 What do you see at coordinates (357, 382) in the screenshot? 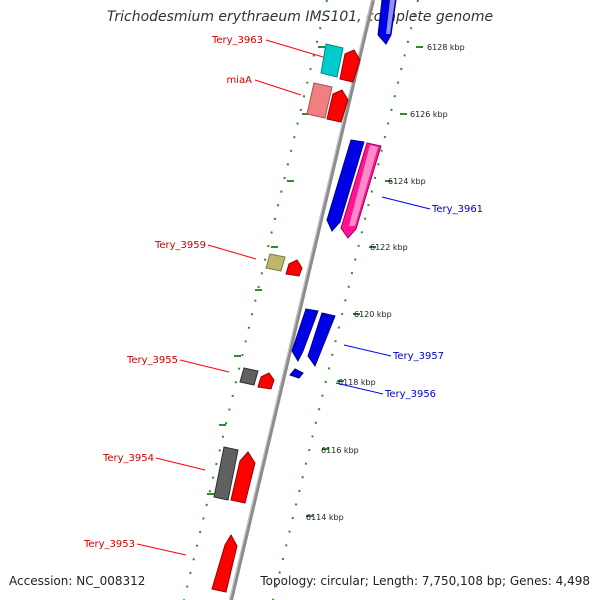
I see `tick-label: 6118 kbp` at bounding box center [357, 382].